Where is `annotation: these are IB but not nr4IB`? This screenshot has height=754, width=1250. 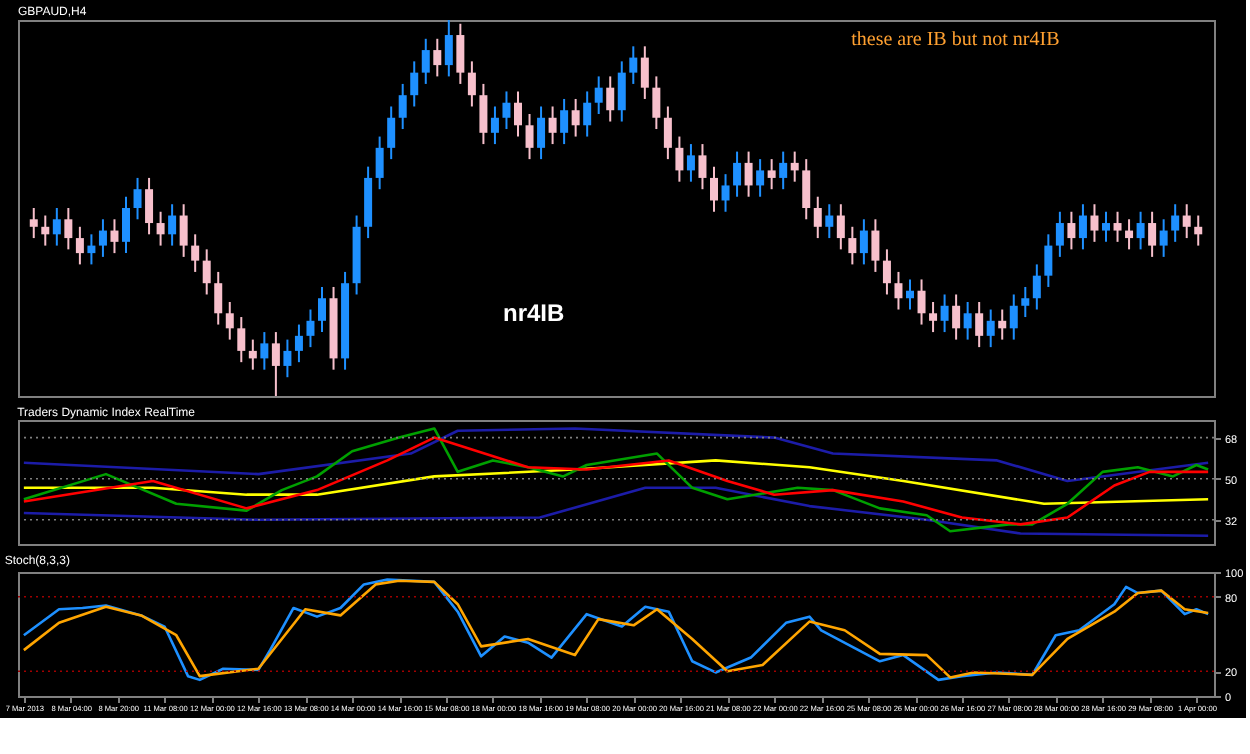 annotation: these are IB but not nr4IB is located at coordinates (956, 39).